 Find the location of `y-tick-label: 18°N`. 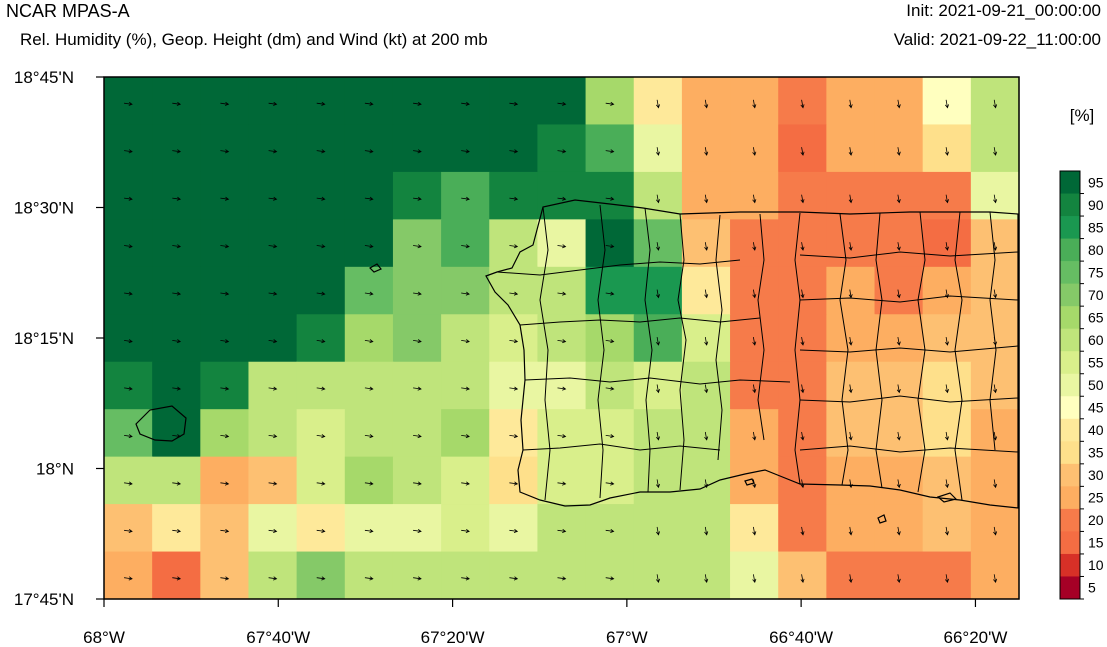

y-tick-label: 18°N is located at coordinates (55, 469).